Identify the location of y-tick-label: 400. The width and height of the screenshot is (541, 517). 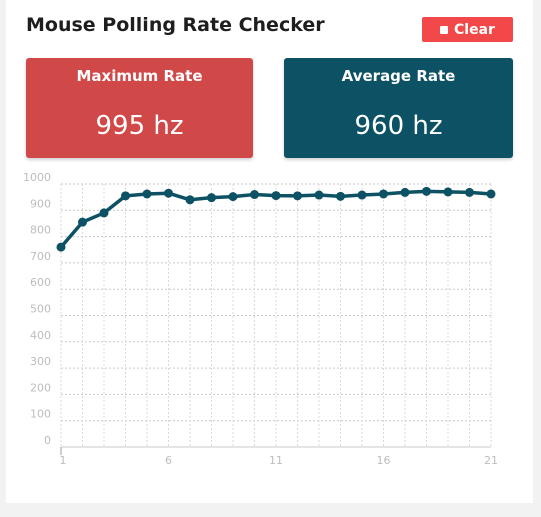
(40, 335).